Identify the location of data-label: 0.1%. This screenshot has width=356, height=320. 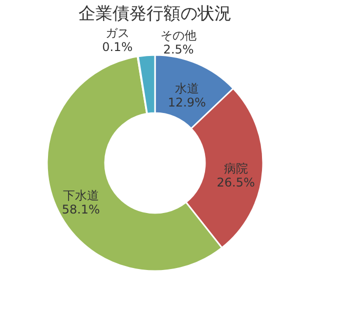
(117, 47).